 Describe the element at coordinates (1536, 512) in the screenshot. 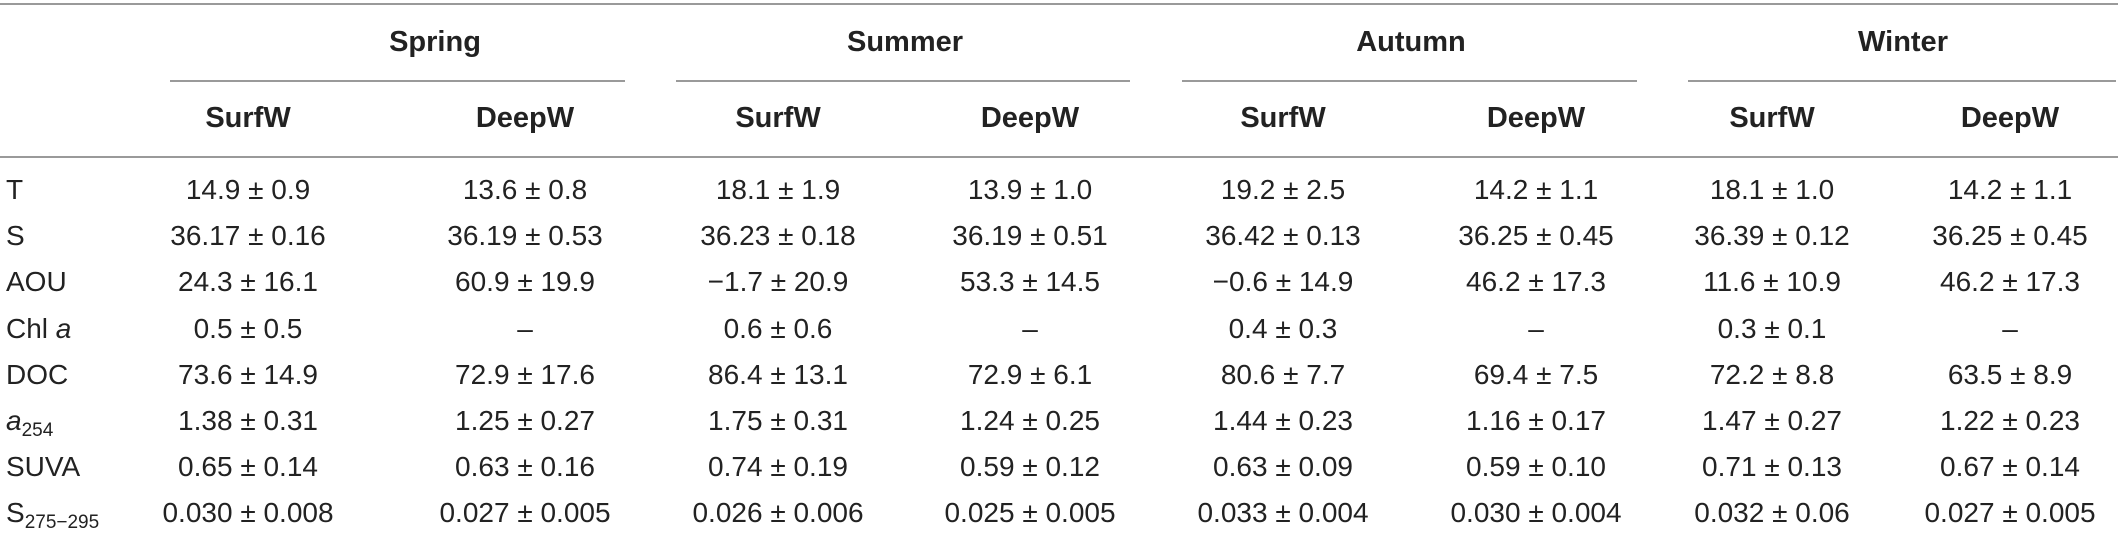

I see `table-cell: 0.030 ± 0.004` at that location.